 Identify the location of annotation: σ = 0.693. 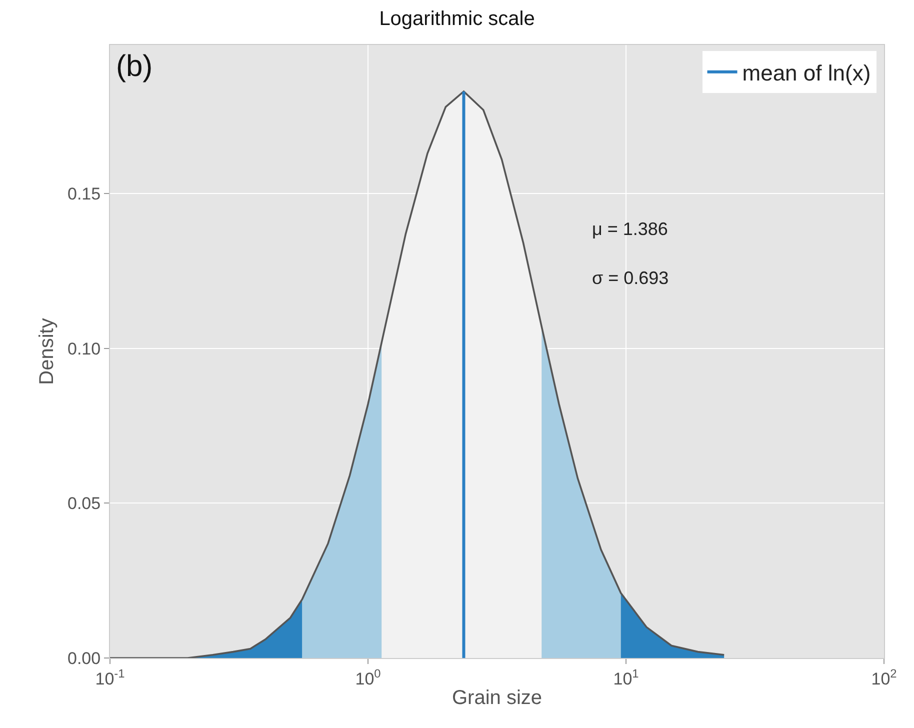
(630, 278).